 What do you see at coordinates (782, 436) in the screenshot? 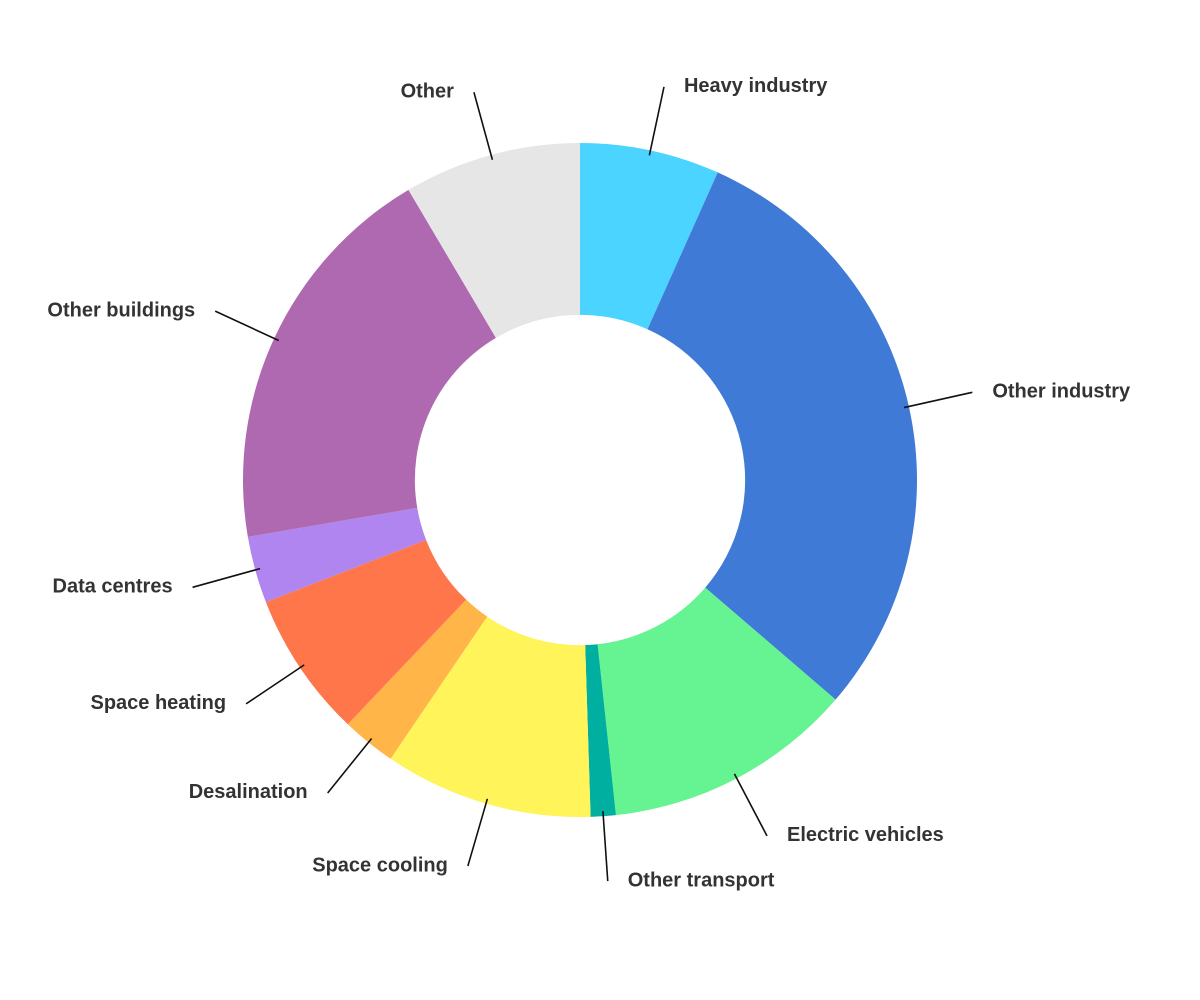
I see `slice-other-industry` at bounding box center [782, 436].